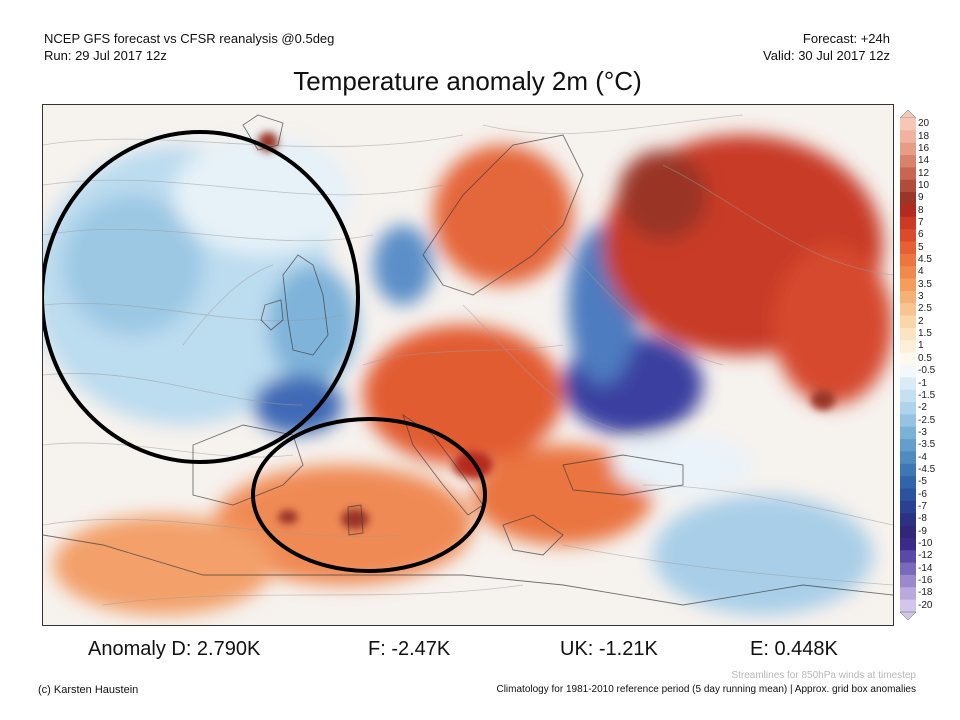 The image size is (960, 720). I want to click on anomaly-russia-core, so click(663, 195).